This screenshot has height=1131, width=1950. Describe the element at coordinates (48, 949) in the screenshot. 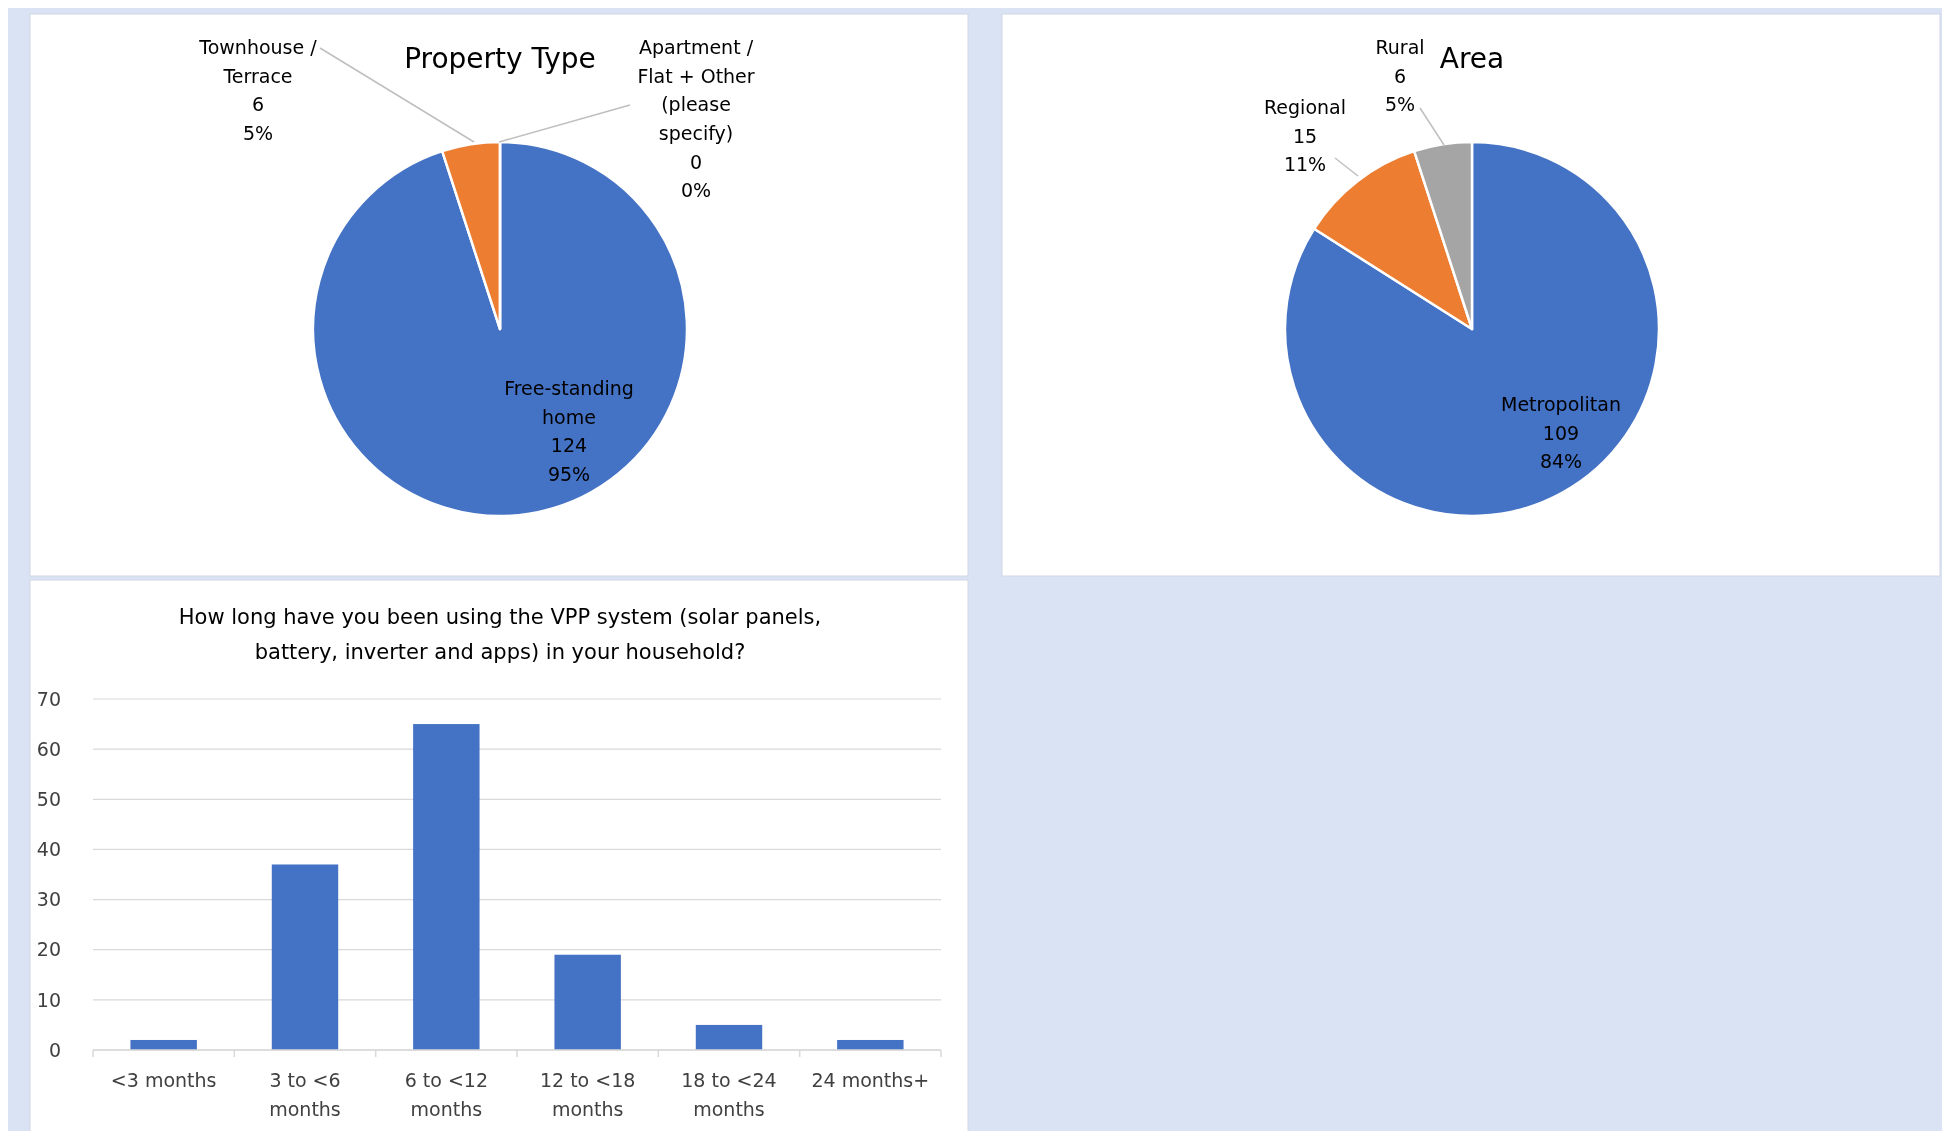

I see `y-tick-label: 20` at that location.